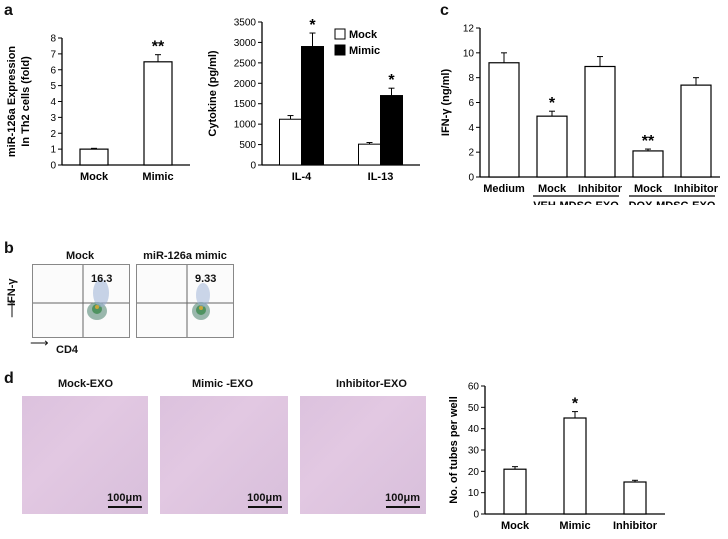  Describe the element at coordinates (223, 384) in the screenshot. I see `micro-title-mimic: Mimic -EXO` at that location.